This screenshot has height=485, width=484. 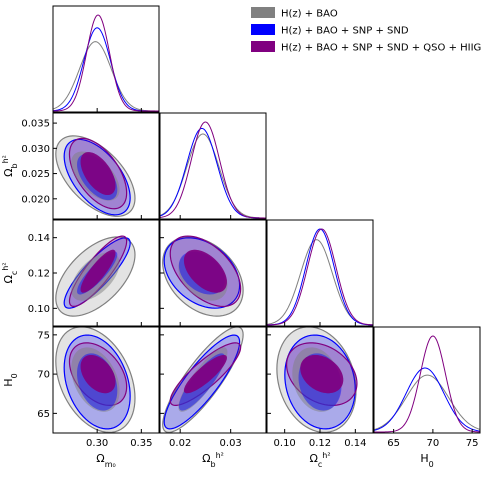 What do you see at coordinates (355, 443) in the screenshot?
I see `x-tick-label: 0.14` at bounding box center [355, 443].